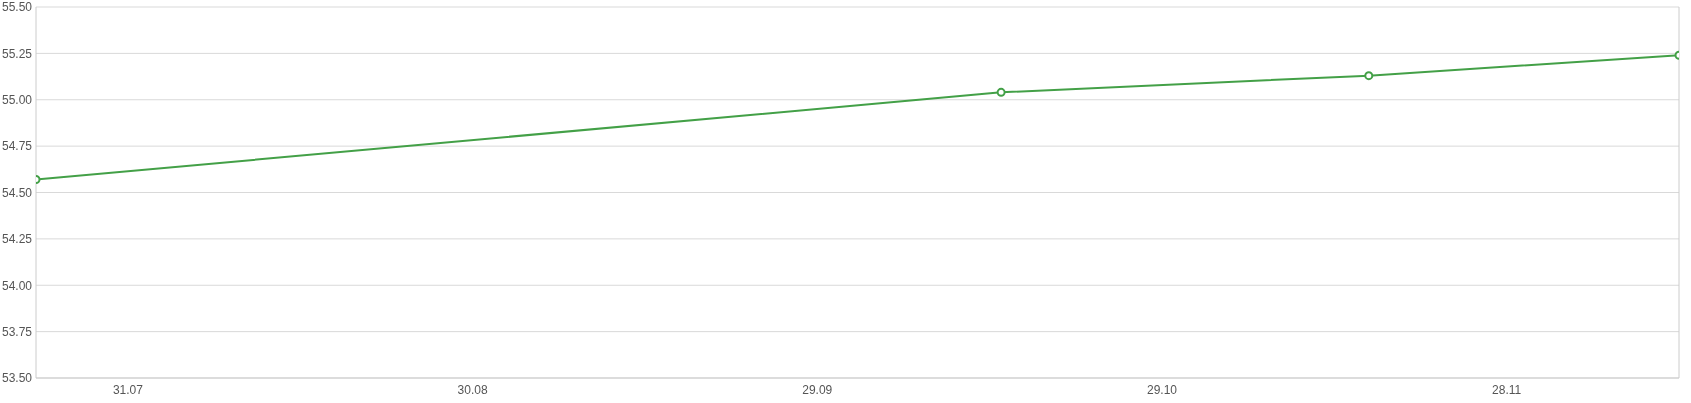 This screenshot has width=1691, height=403. What do you see at coordinates (17, 331) in the screenshot?
I see `y-tick-label: 53.75` at bounding box center [17, 331].